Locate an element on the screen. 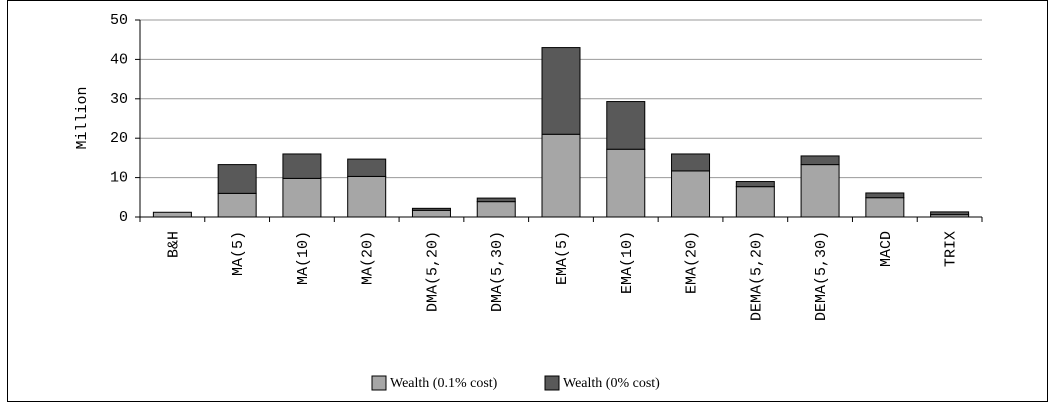 This screenshot has height=408, width=1053. y-tick-label: 50 is located at coordinates (119, 20).